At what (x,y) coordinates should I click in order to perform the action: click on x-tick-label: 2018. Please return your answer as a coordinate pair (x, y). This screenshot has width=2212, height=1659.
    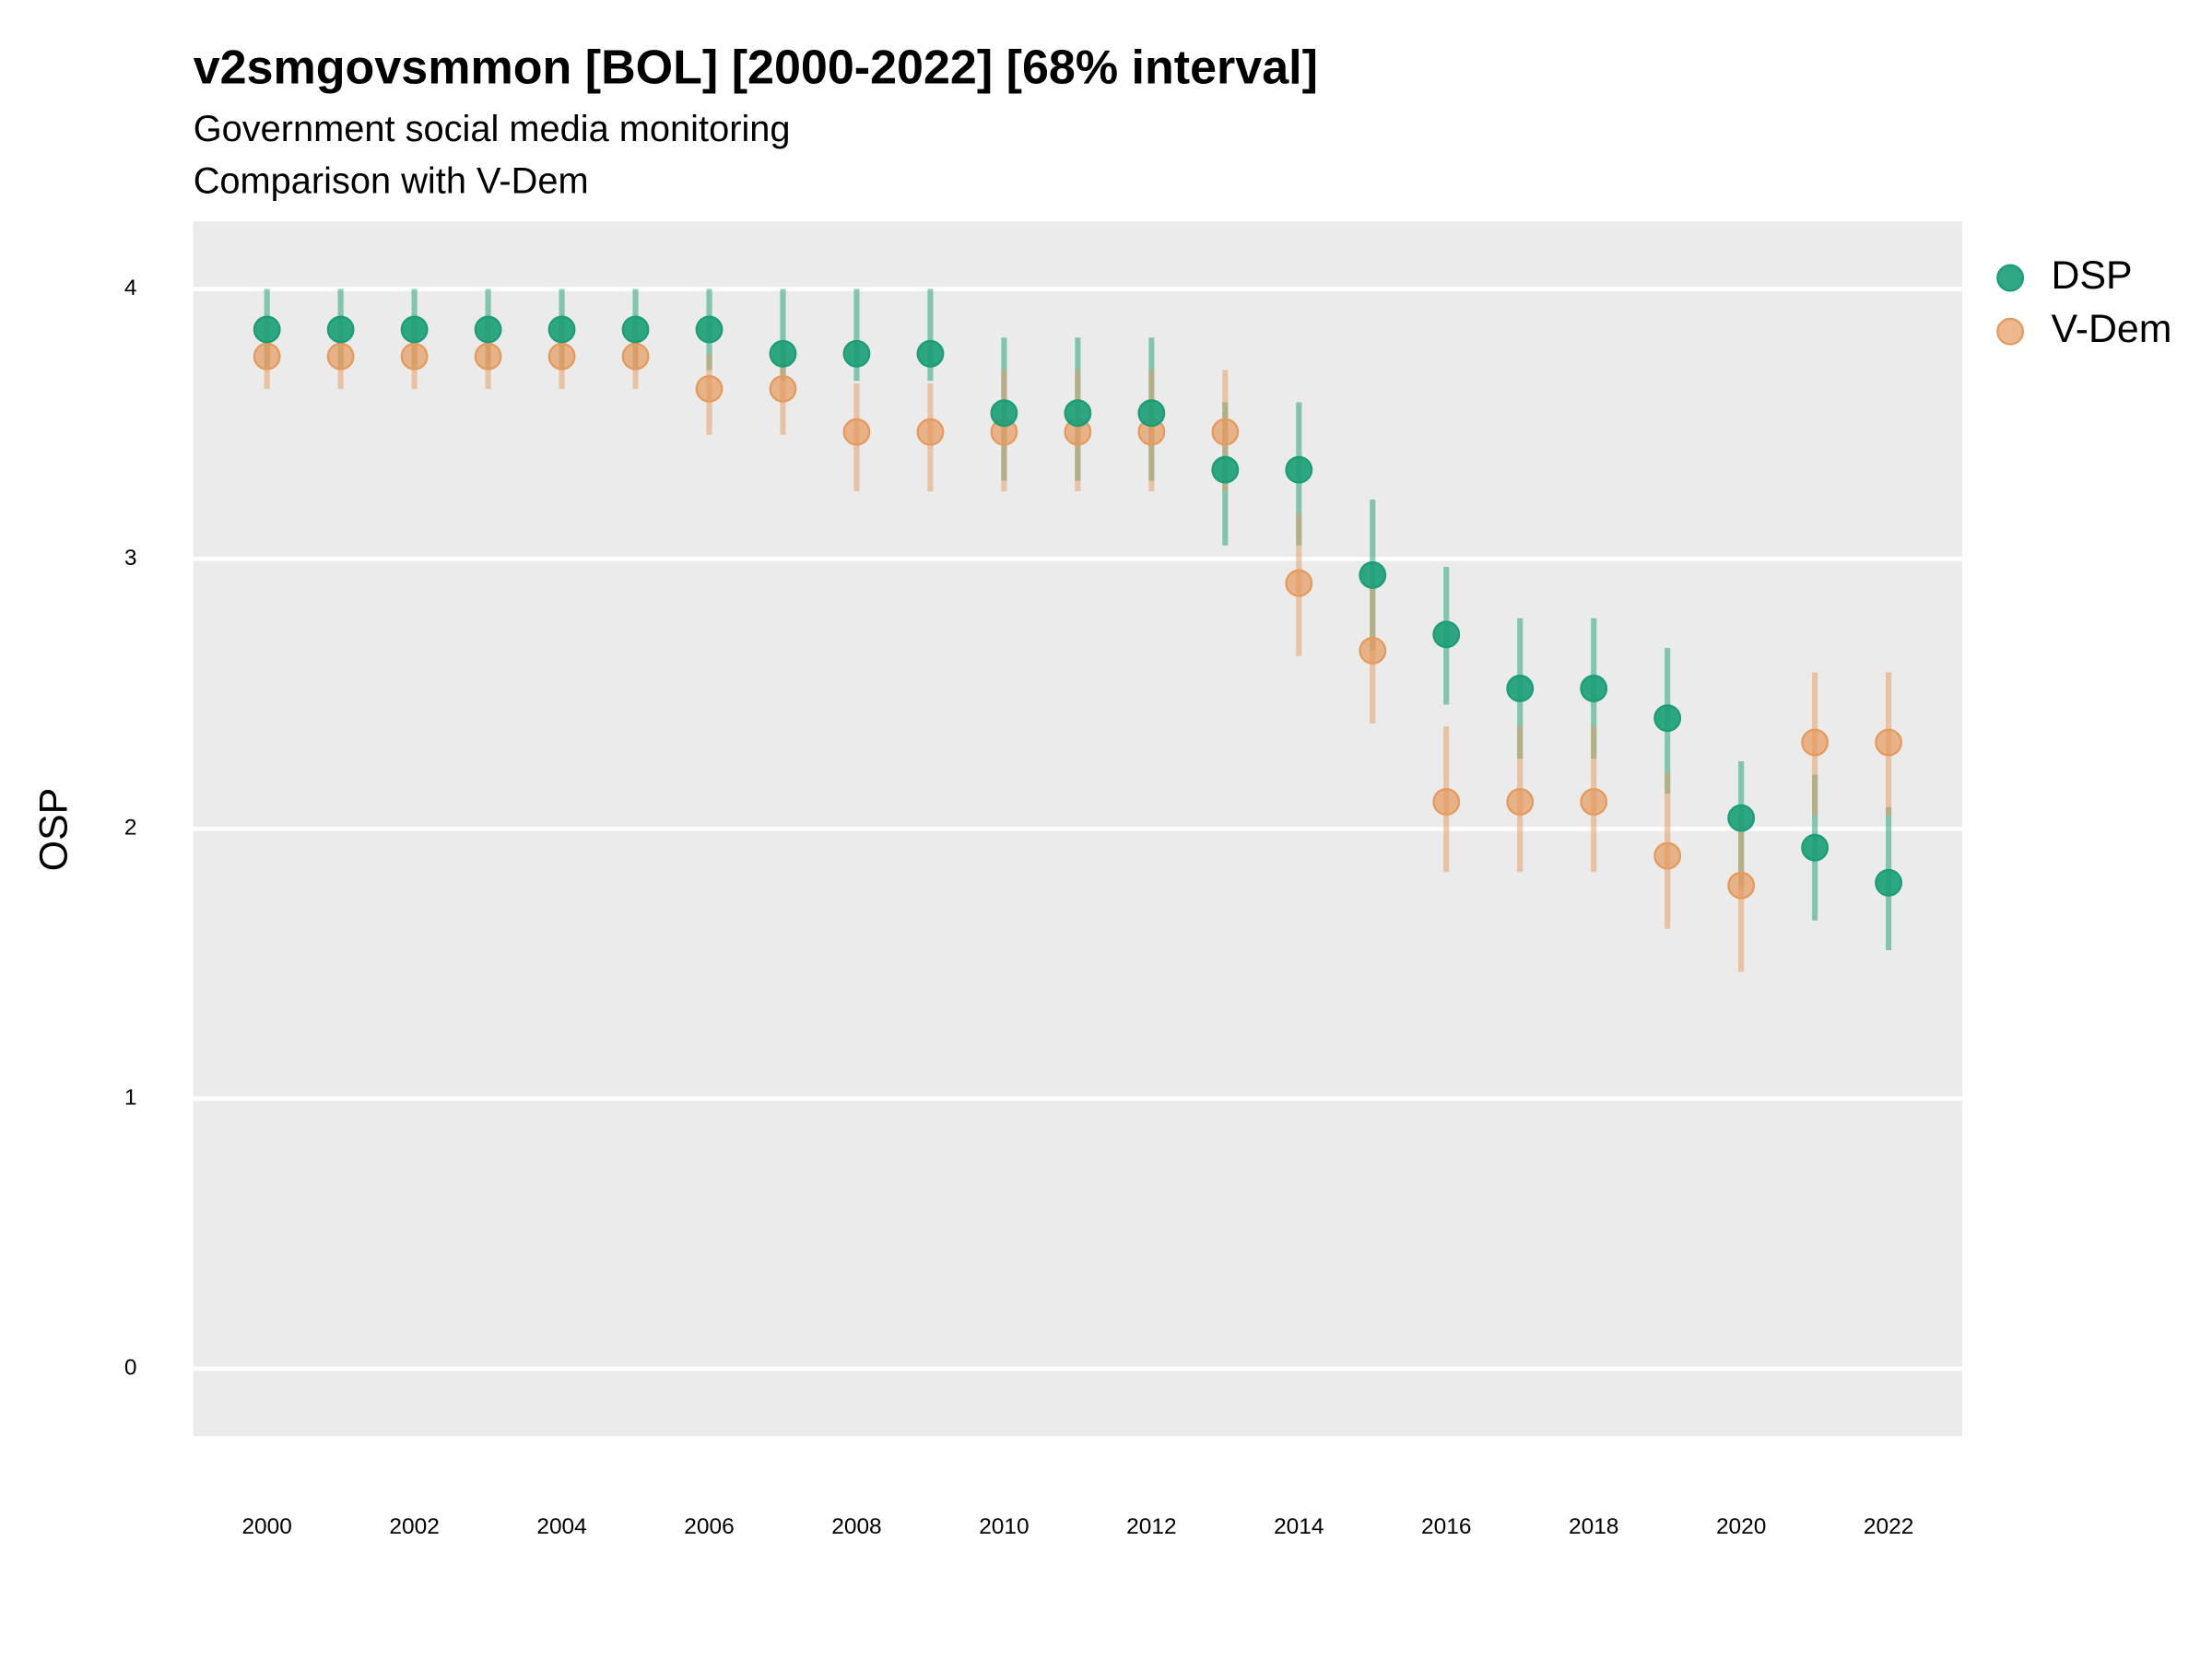
    Looking at the image, I should click on (1593, 1526).